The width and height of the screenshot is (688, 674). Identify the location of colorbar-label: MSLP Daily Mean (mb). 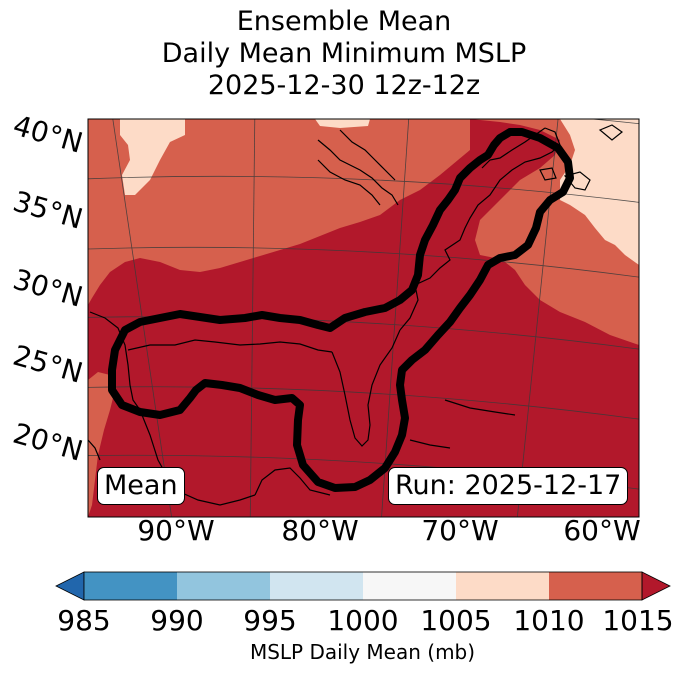
(362, 652).